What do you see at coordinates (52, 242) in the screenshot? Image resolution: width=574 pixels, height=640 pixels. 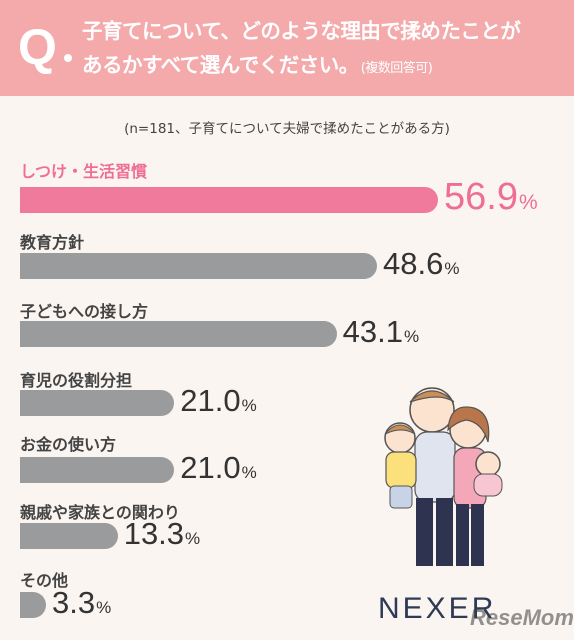 I see `category-label: 教育方針` at bounding box center [52, 242].